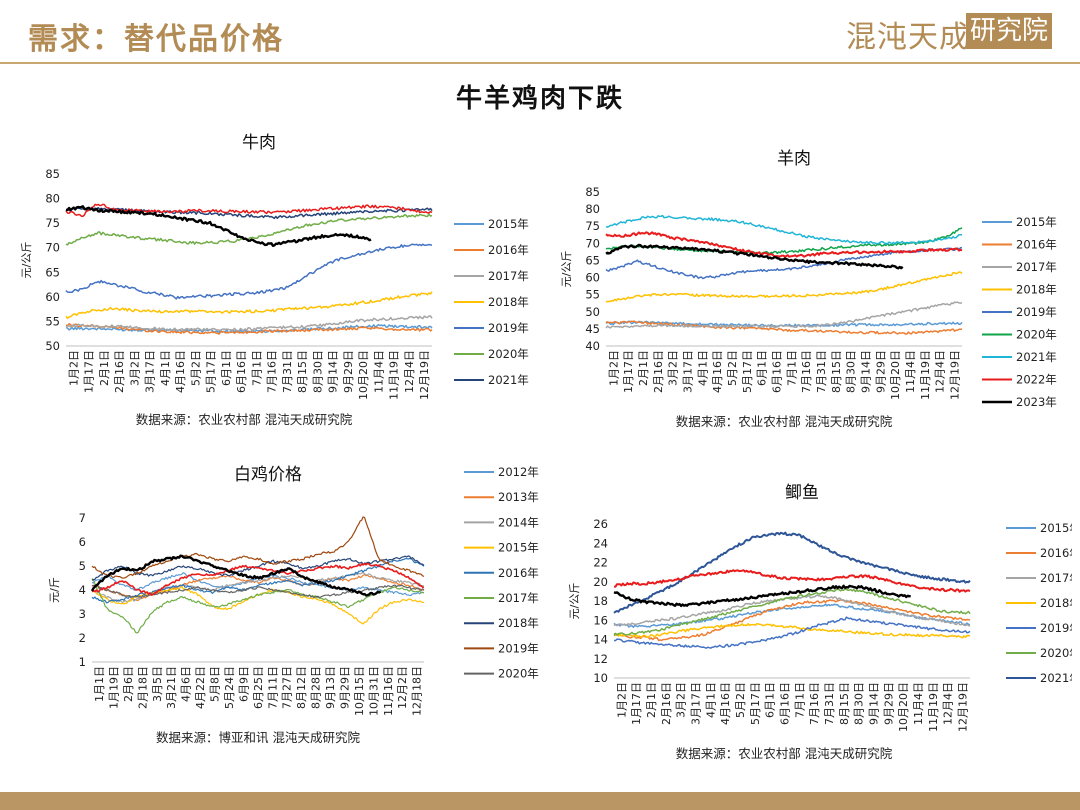 Image resolution: width=1080 pixels, height=810 pixels. What do you see at coordinates (666, 703) in the screenshot?
I see `x-tick-label: 2月16日` at bounding box center [666, 703].